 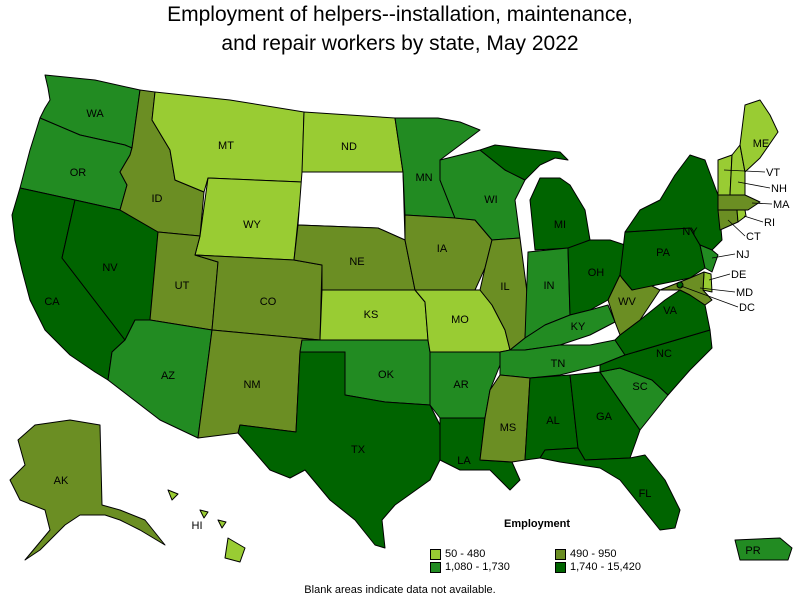 What do you see at coordinates (759, 136) in the screenshot?
I see `state-me` at bounding box center [759, 136].